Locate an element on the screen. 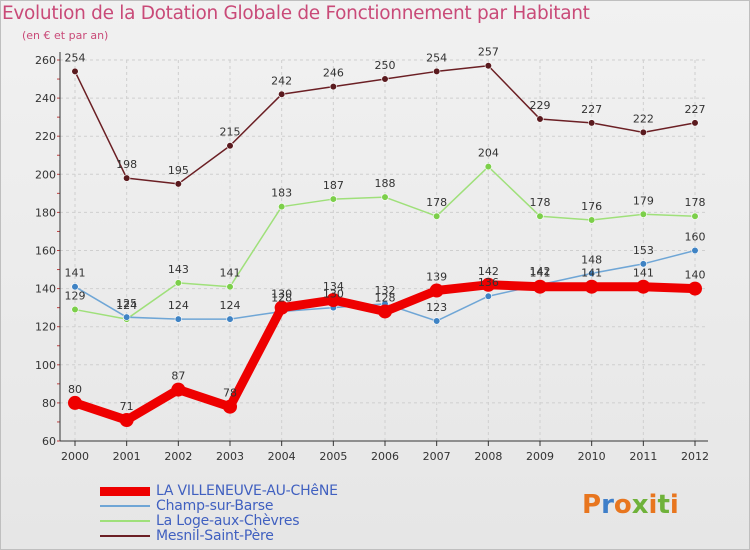 The image size is (750, 550). x-tick-label: 2004 is located at coordinates (282, 456).